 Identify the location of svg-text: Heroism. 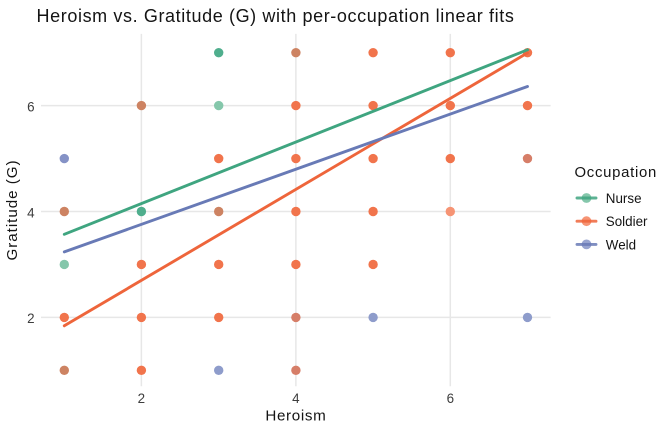
(295, 416).